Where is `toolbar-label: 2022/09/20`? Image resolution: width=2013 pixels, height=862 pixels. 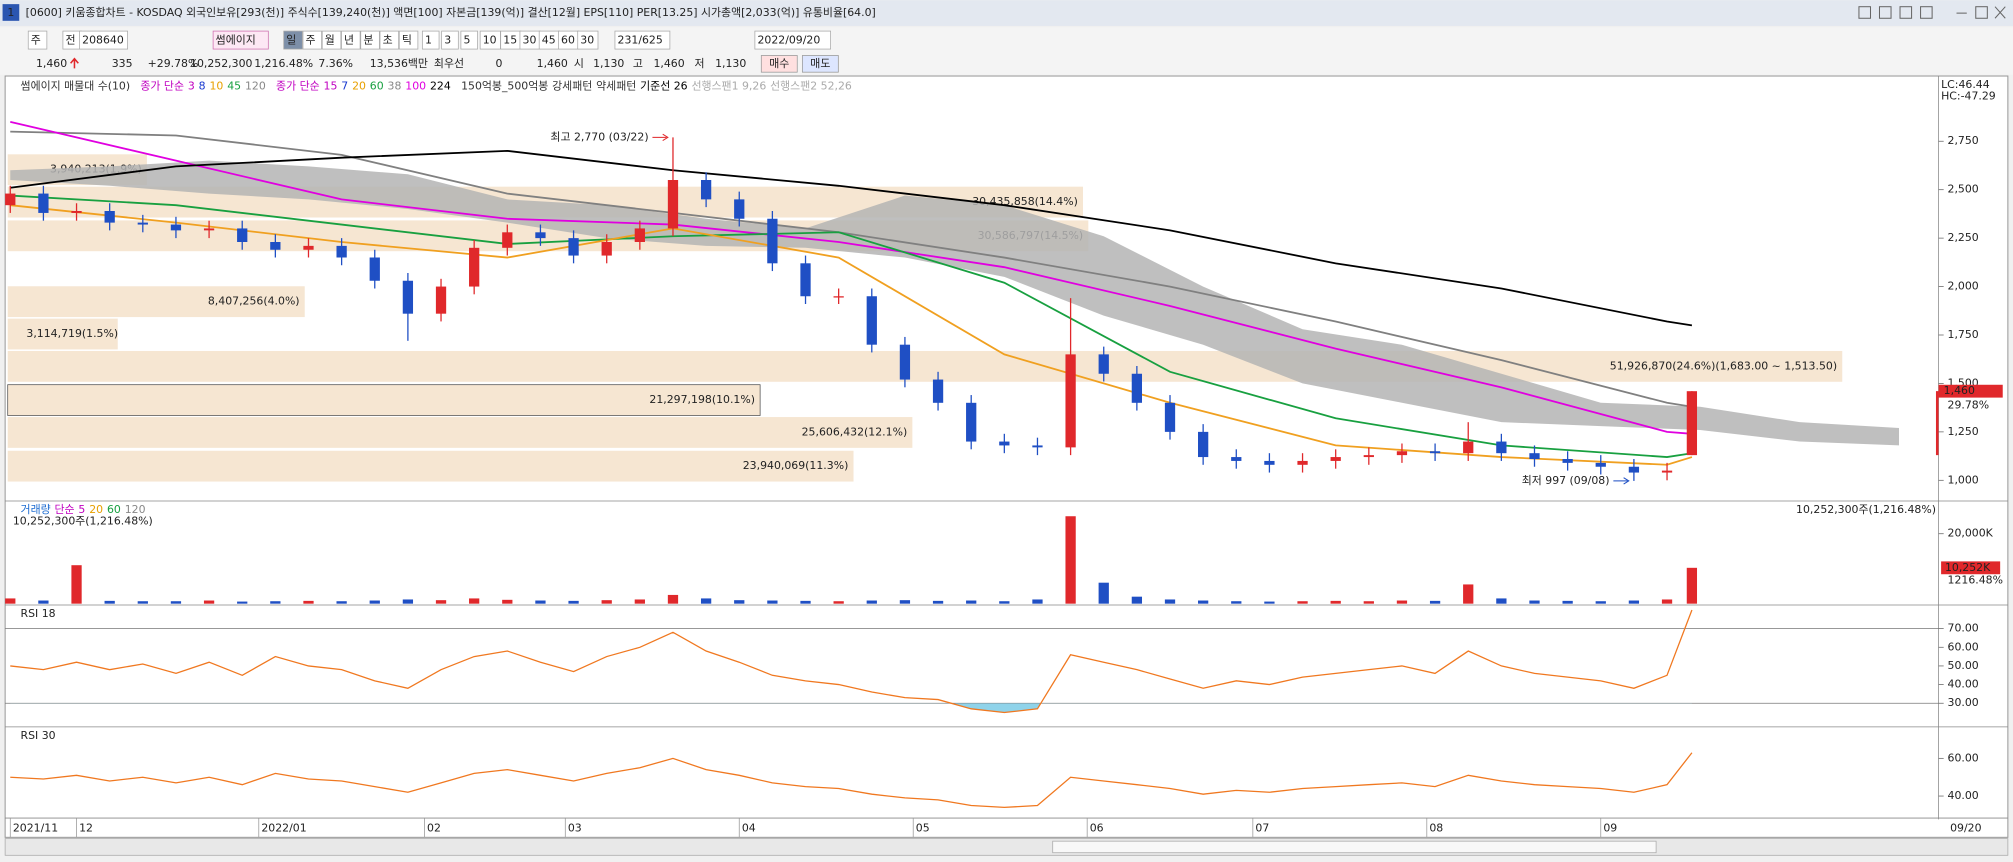 toolbar-label: 2022/09/20 is located at coordinates (788, 40).